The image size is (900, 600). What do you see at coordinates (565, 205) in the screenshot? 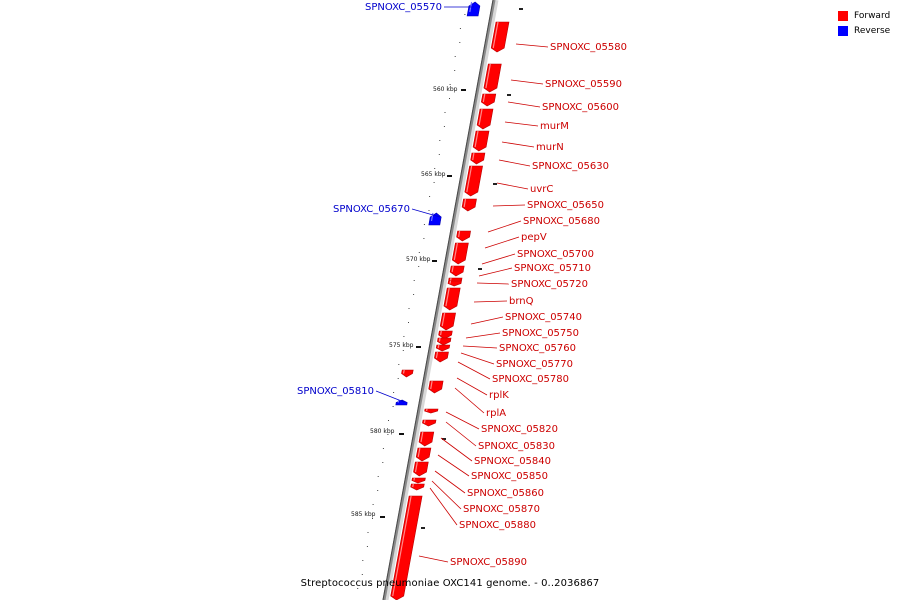
I see `gene-label: SPNOXC_05650` at bounding box center [565, 205].